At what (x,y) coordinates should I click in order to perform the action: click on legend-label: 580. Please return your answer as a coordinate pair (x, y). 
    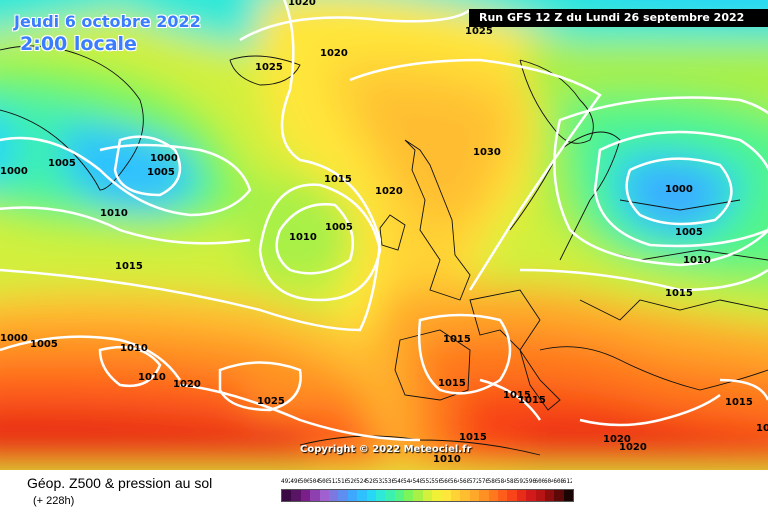
    Looking at the image, I should click on (492, 481).